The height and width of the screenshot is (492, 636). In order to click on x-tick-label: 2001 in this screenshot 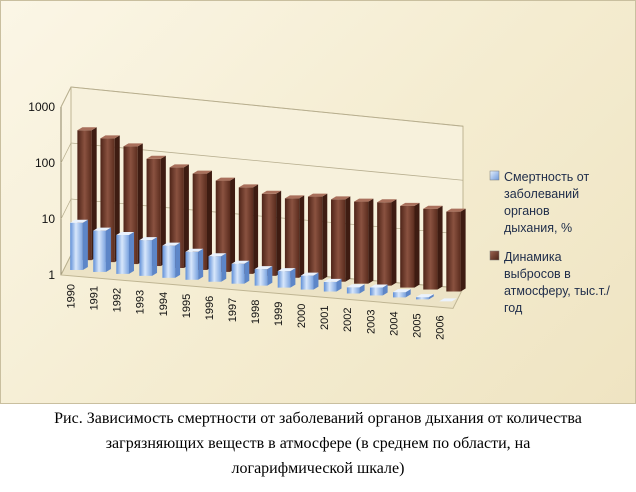, I will do `click(325, 318)`.